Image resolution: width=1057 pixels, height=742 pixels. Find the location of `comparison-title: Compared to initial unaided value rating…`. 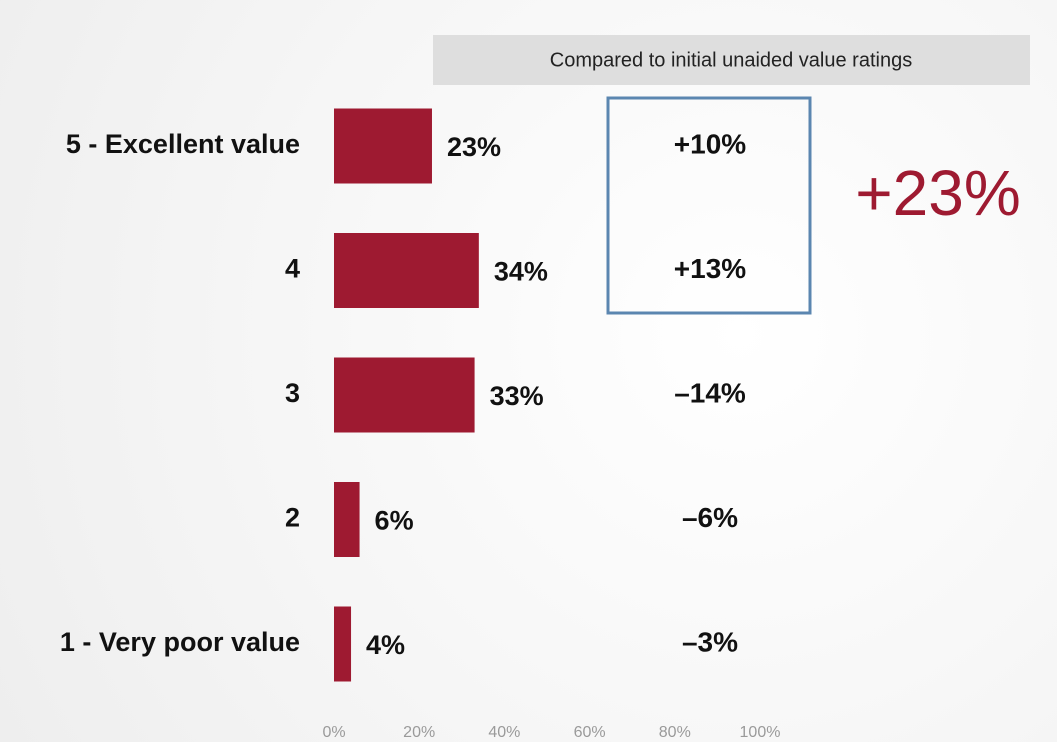

comparison-title: Compared to initial unaided value rating… is located at coordinates (731, 60).